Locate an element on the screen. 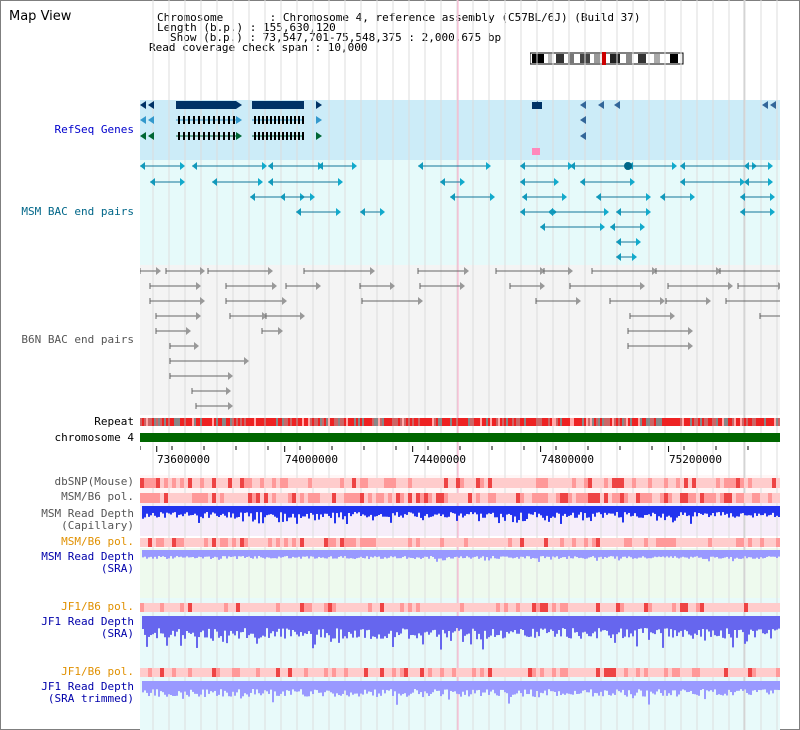  refseq-gene-arrow is located at coordinates (151, 120).